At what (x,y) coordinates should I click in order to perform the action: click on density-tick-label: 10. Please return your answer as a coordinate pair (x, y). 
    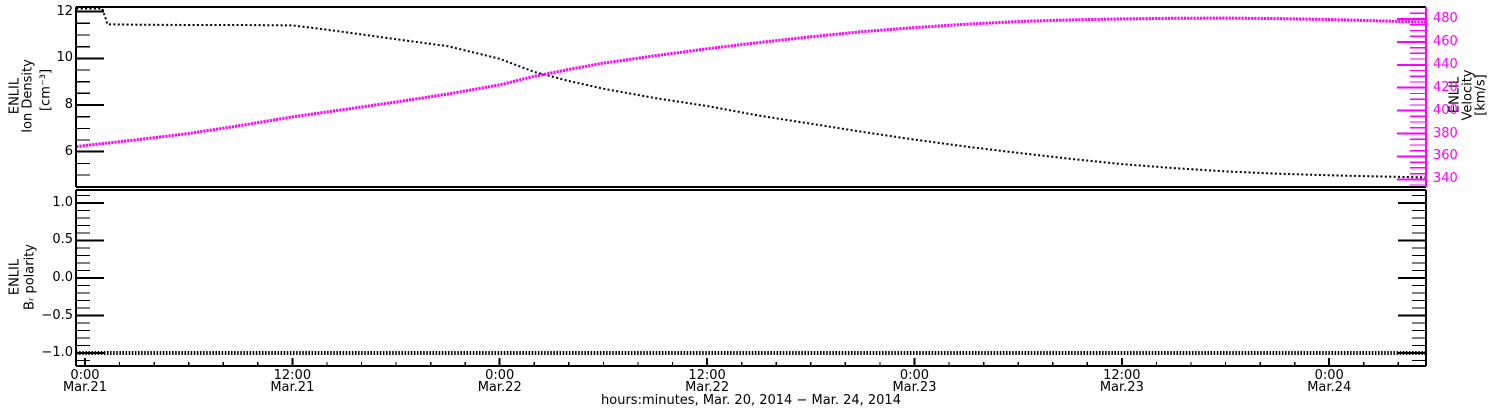
    Looking at the image, I should click on (64, 58).